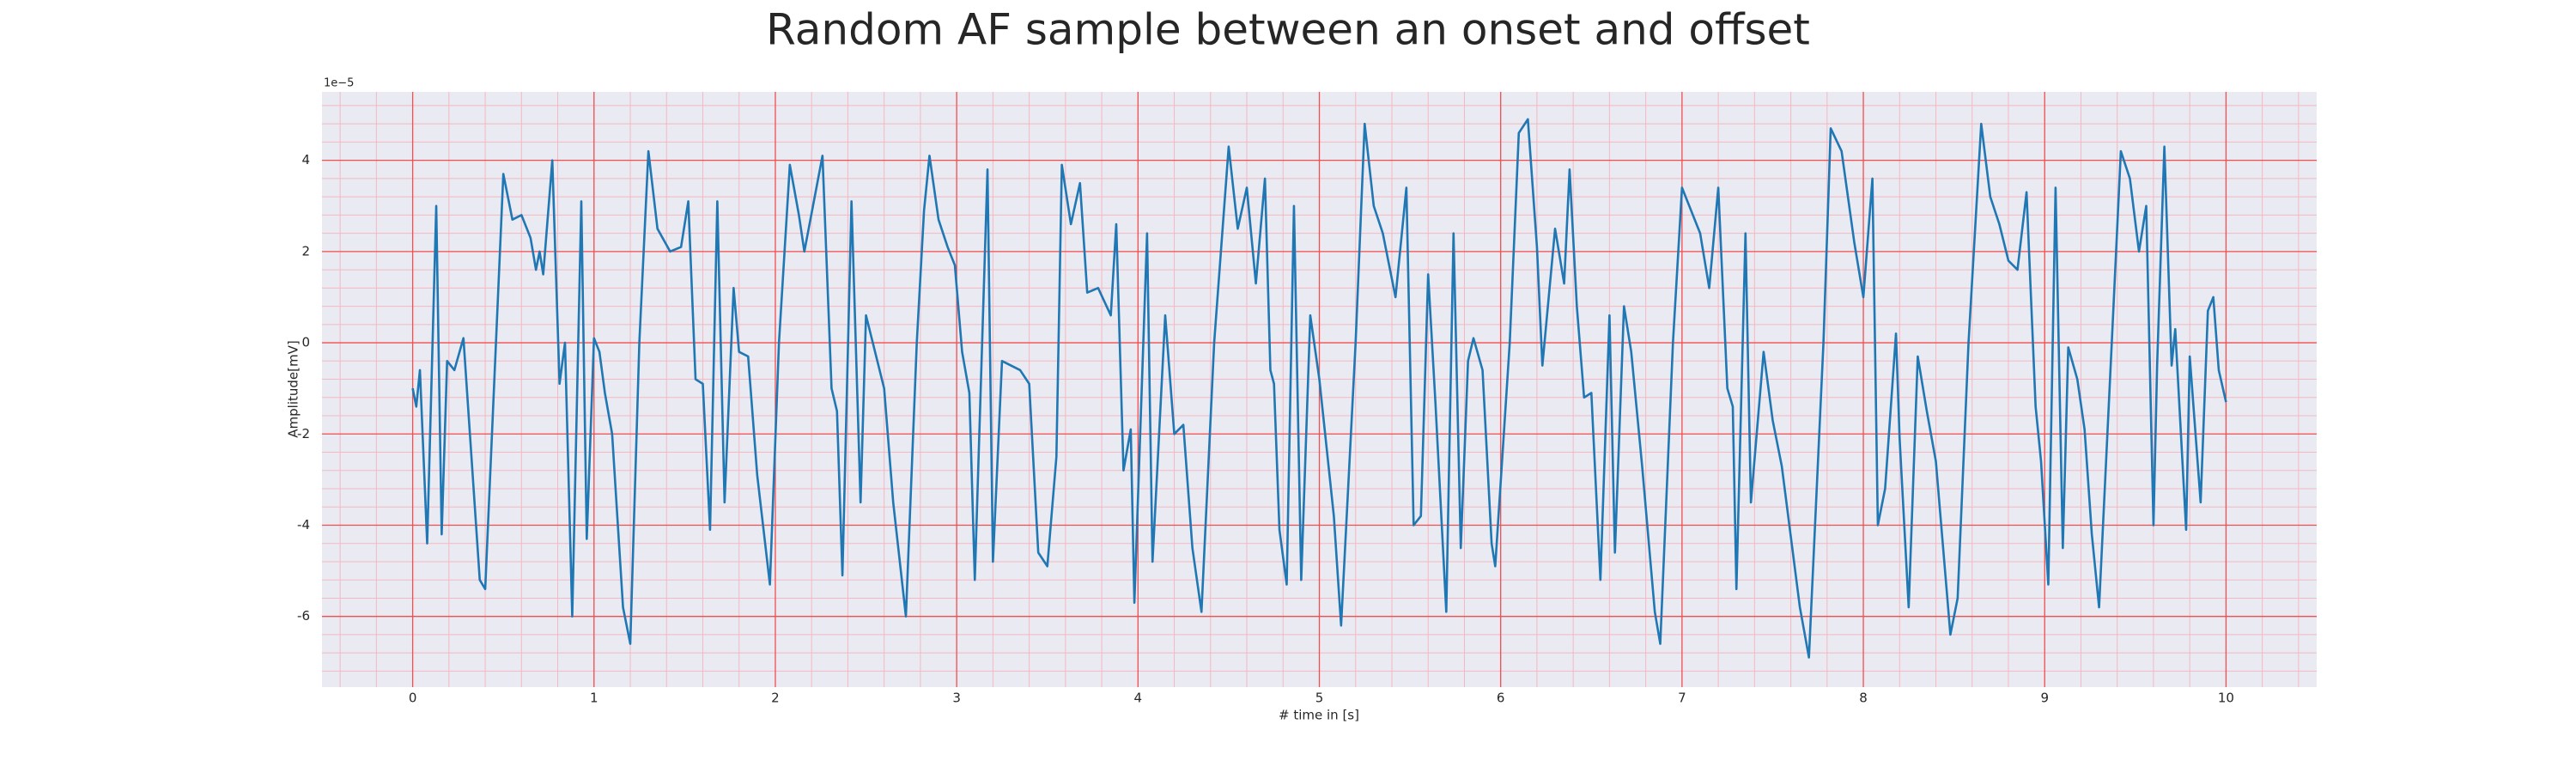 The height and width of the screenshot is (773, 2576). What do you see at coordinates (305, 251) in the screenshot?
I see `y-tick-label: 2` at bounding box center [305, 251].